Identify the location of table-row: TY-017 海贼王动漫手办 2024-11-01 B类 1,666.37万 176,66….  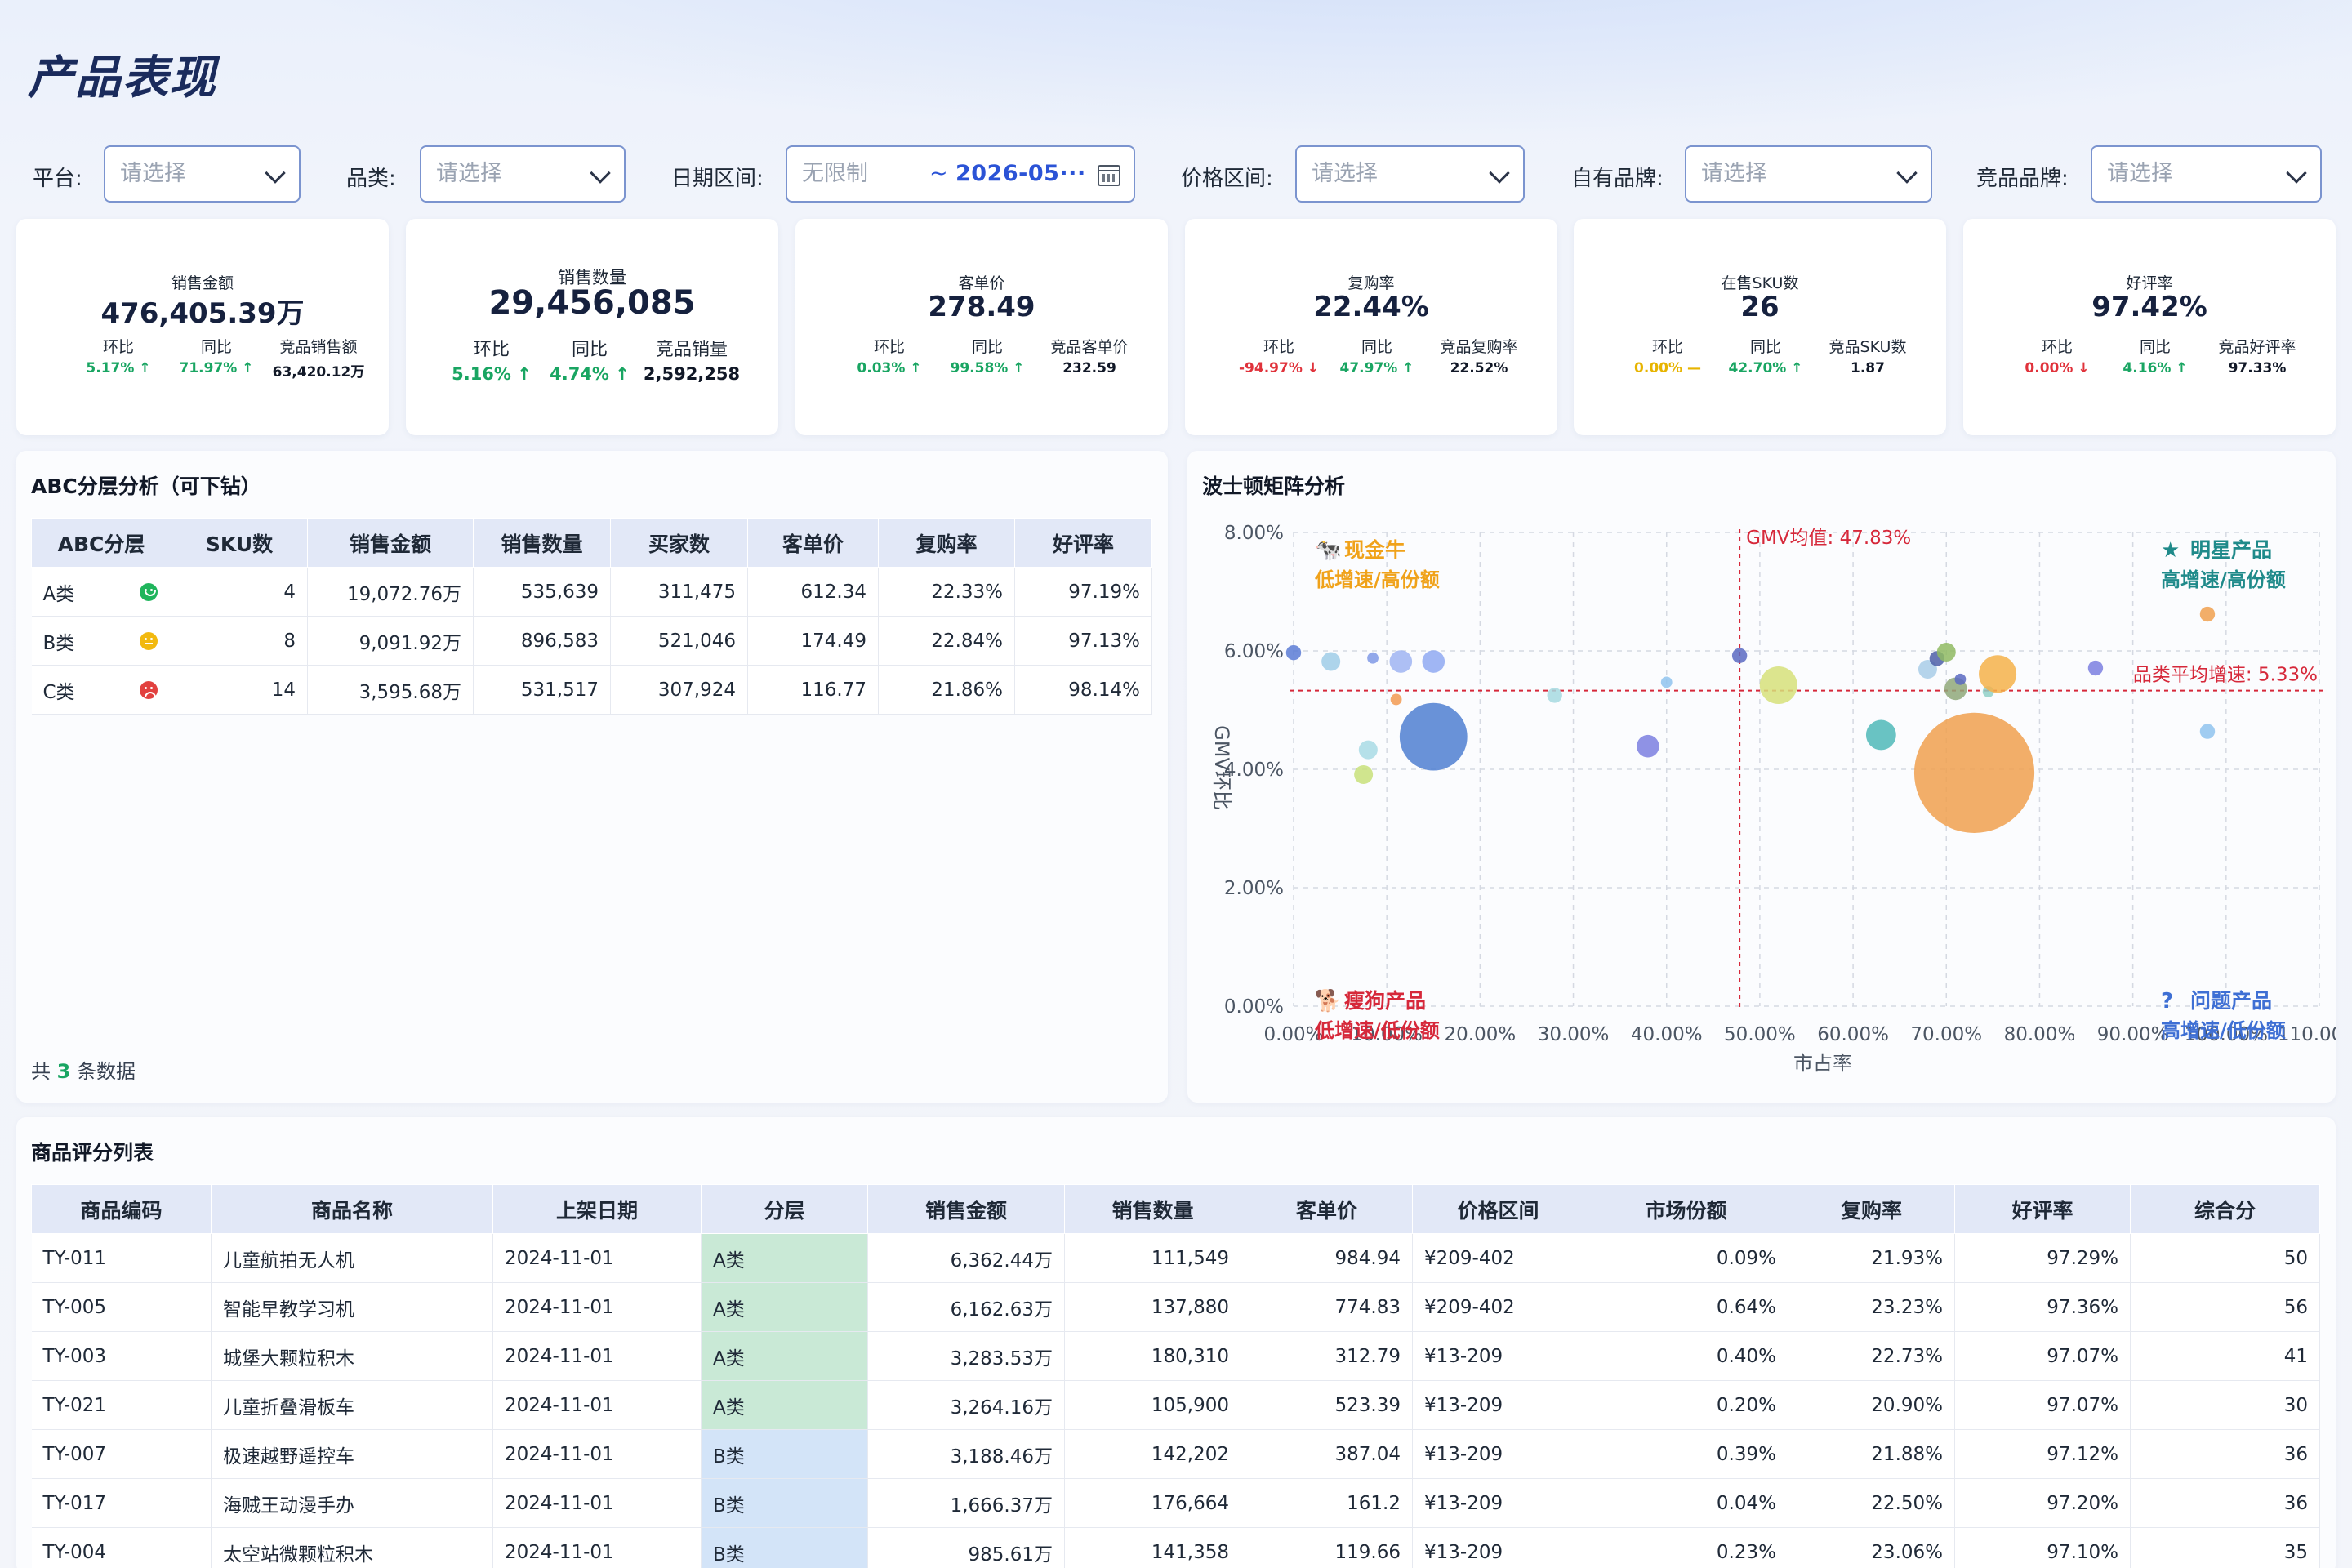
(1175, 1503).